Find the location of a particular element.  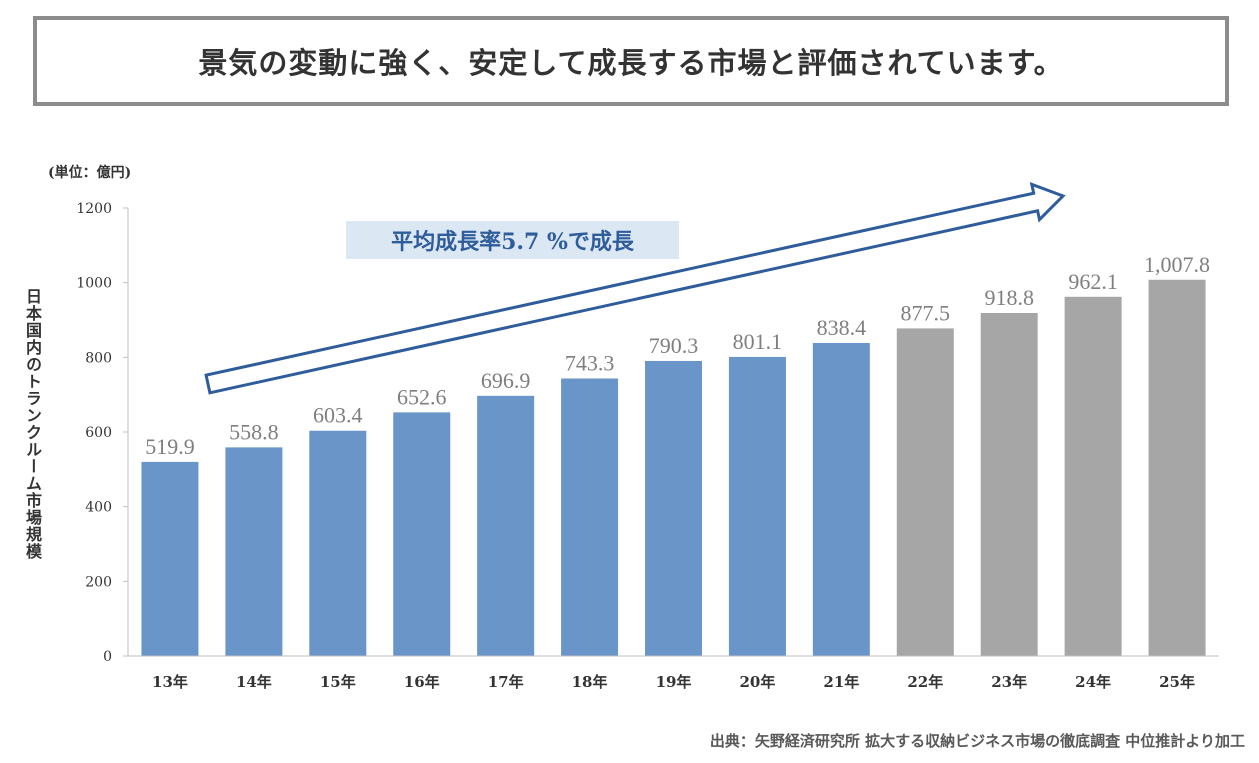

y-tick-label: 200 is located at coordinates (98, 582).